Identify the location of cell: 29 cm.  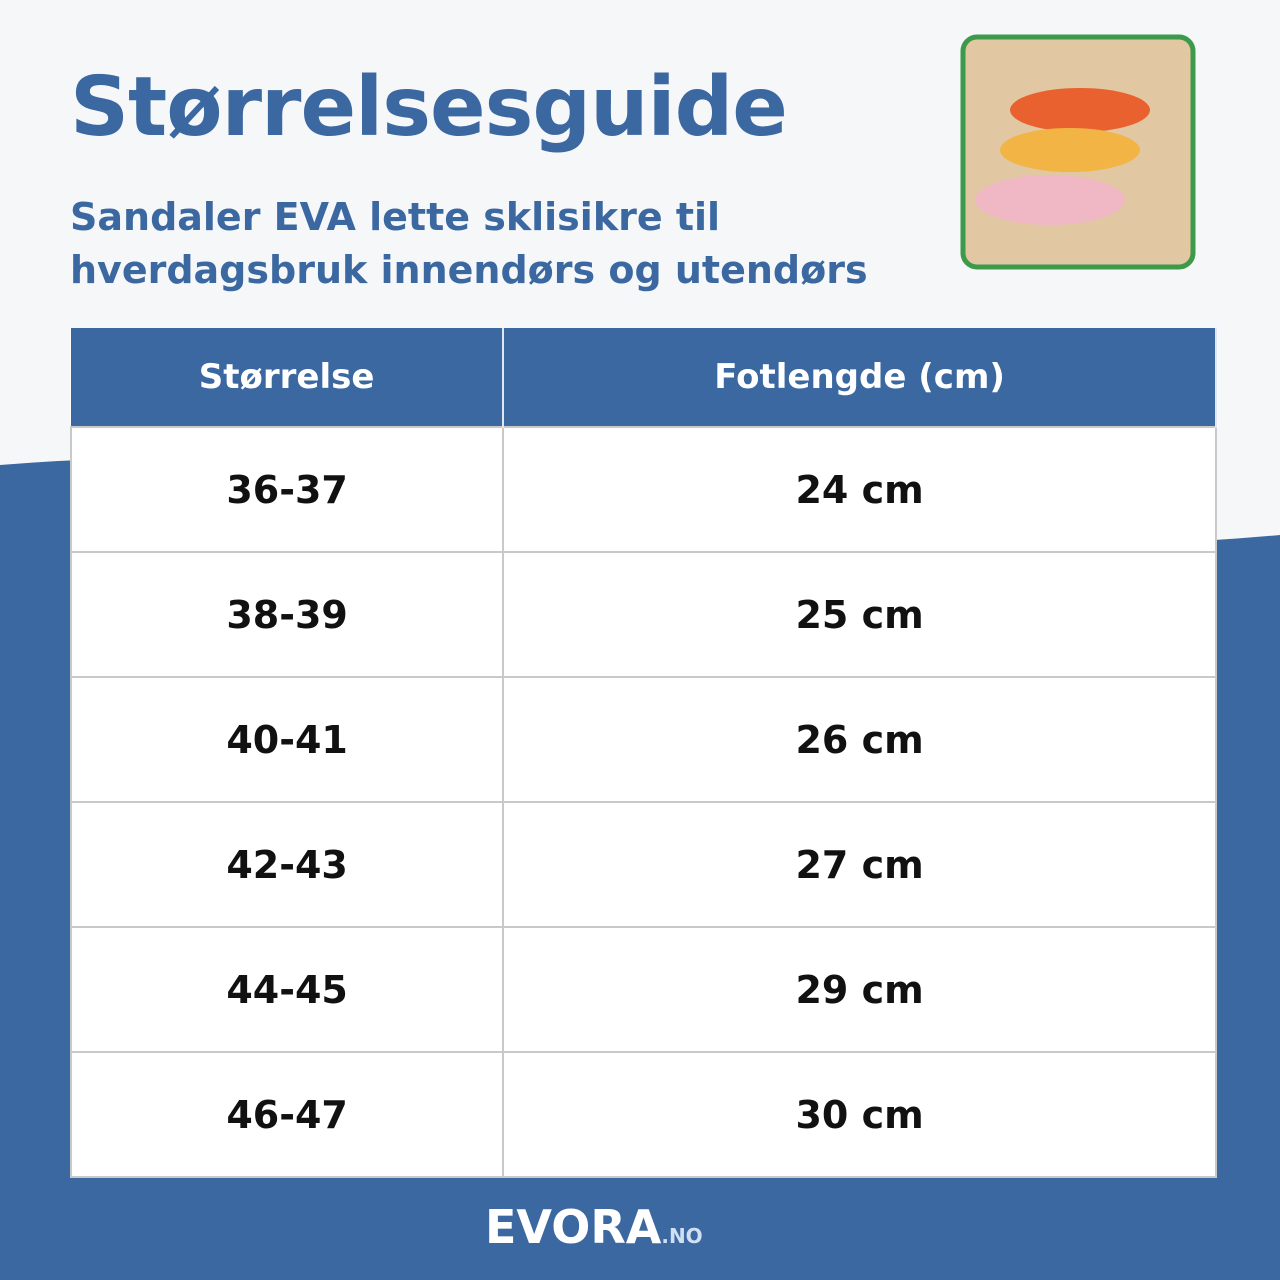
(859, 989).